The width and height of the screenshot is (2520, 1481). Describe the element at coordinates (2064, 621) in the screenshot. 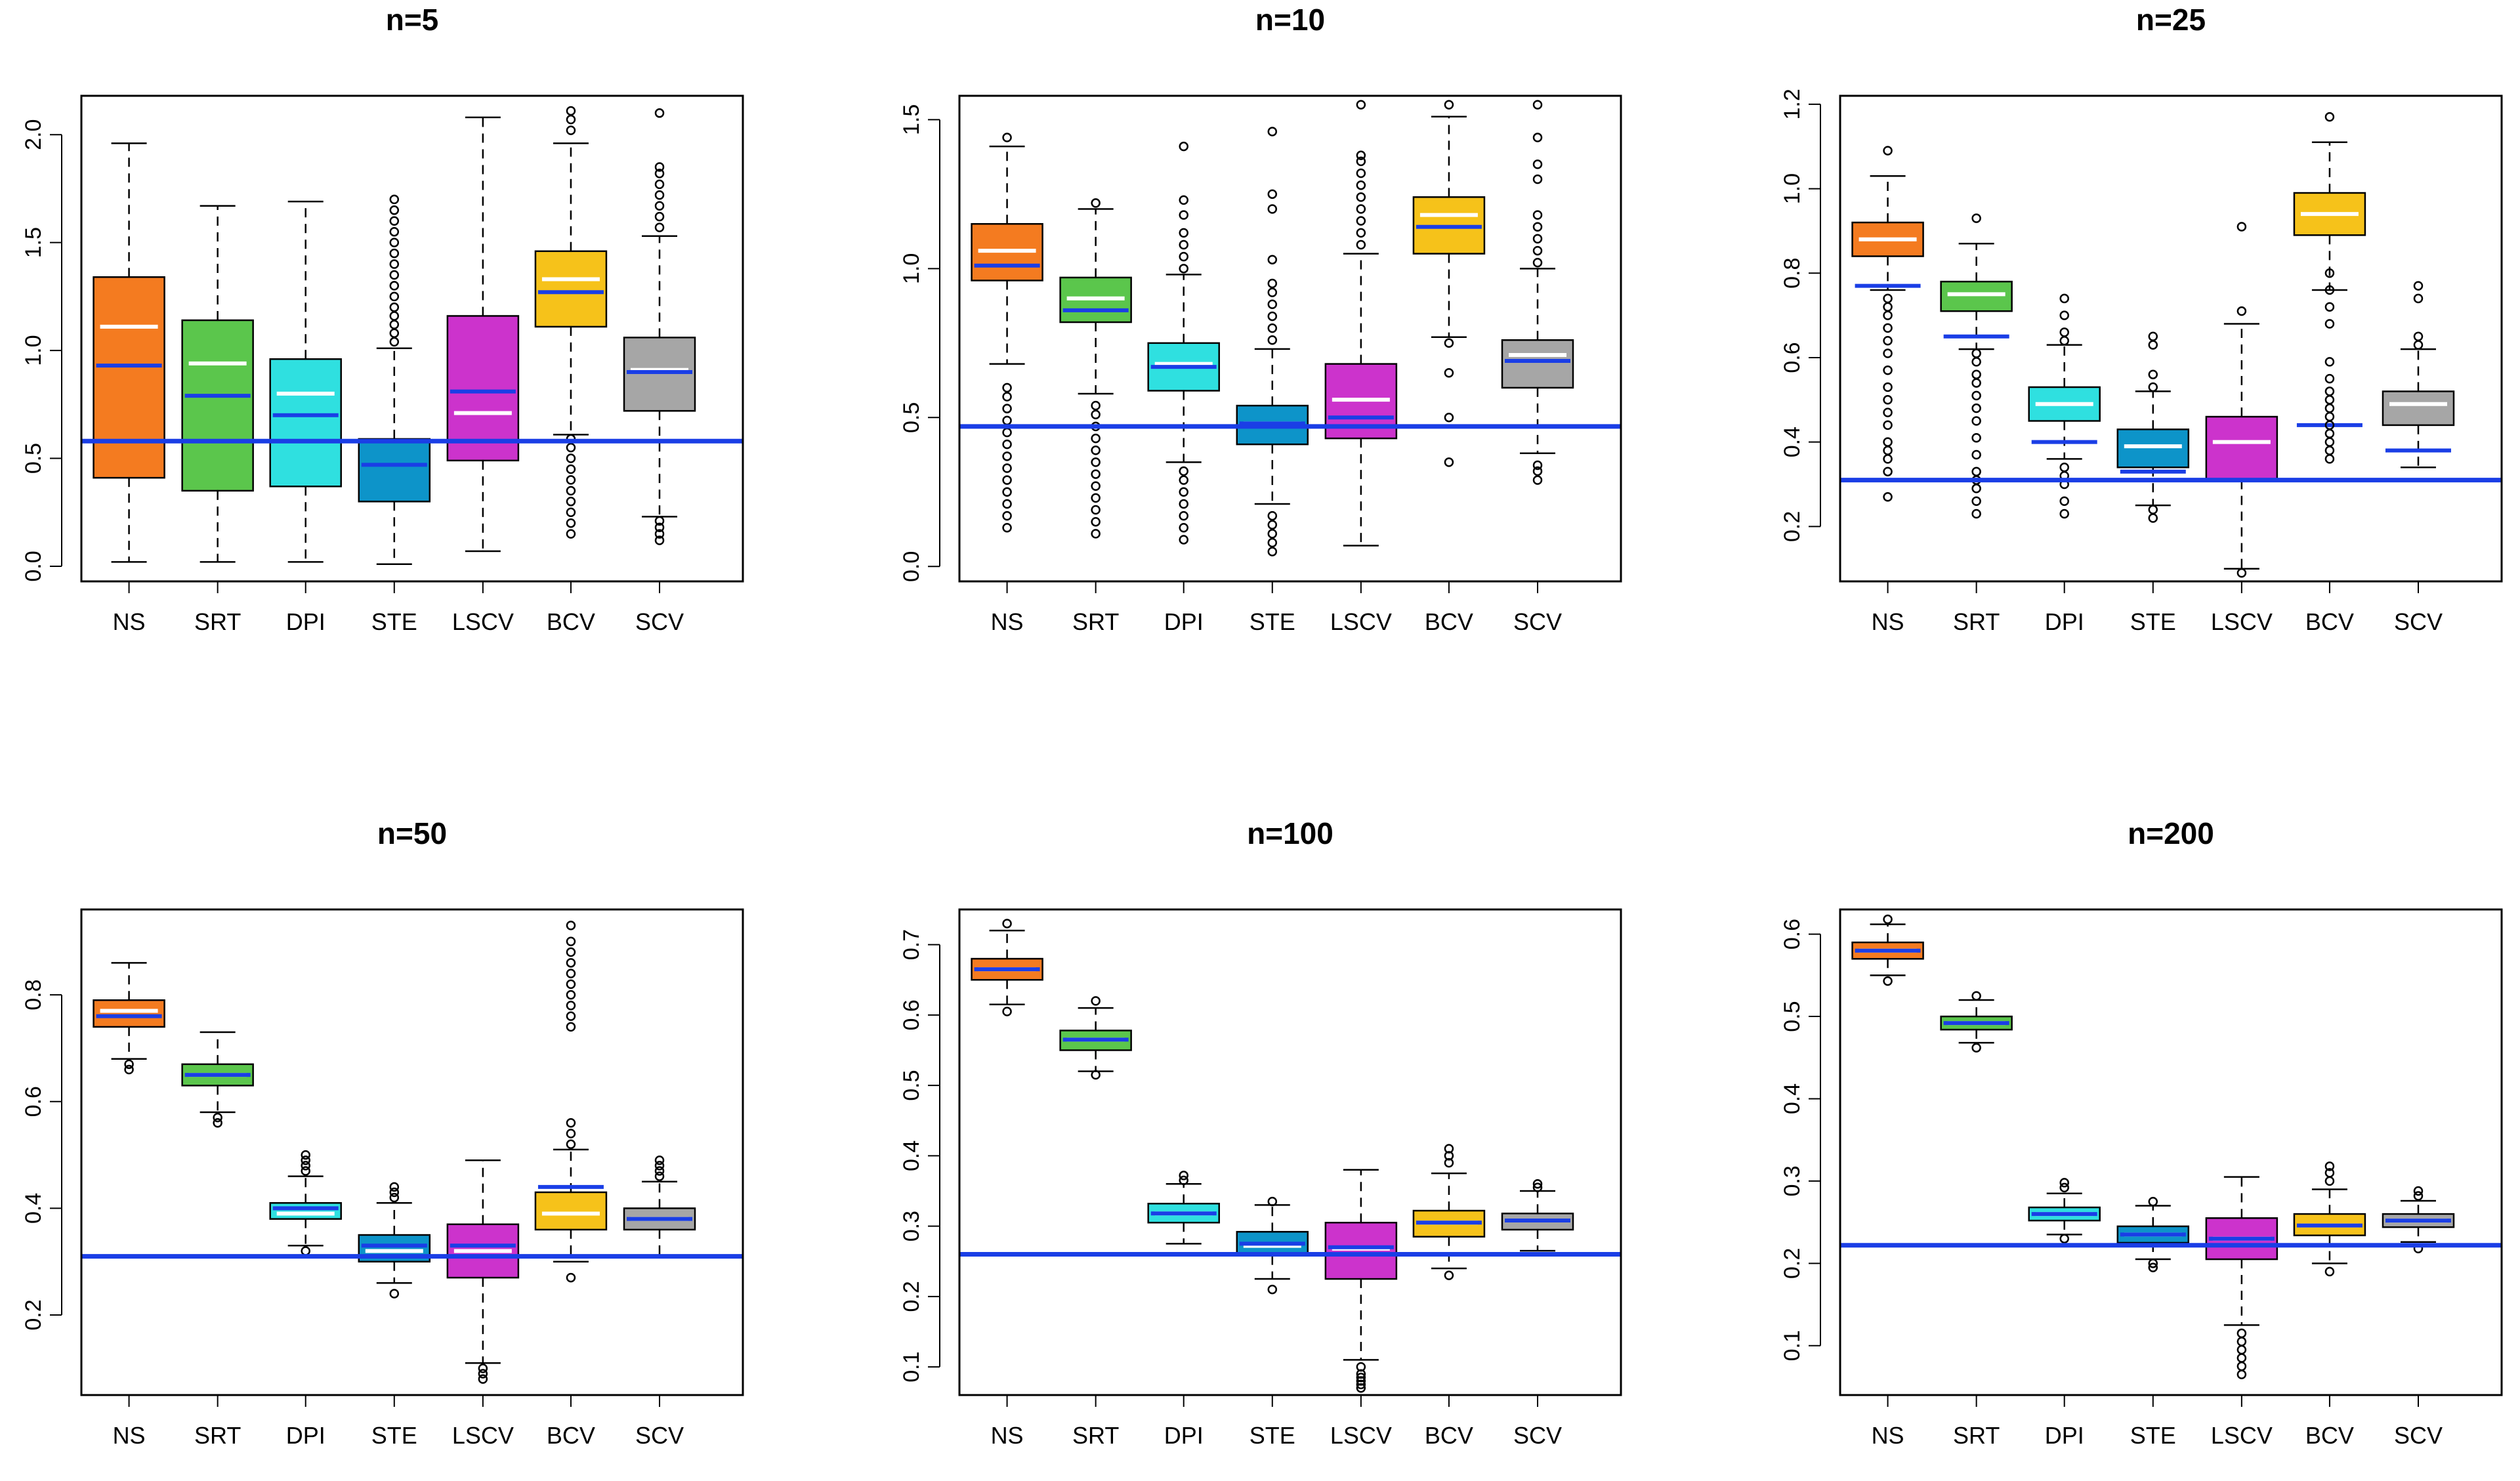

I see `category-label-dpi: DPI` at that location.